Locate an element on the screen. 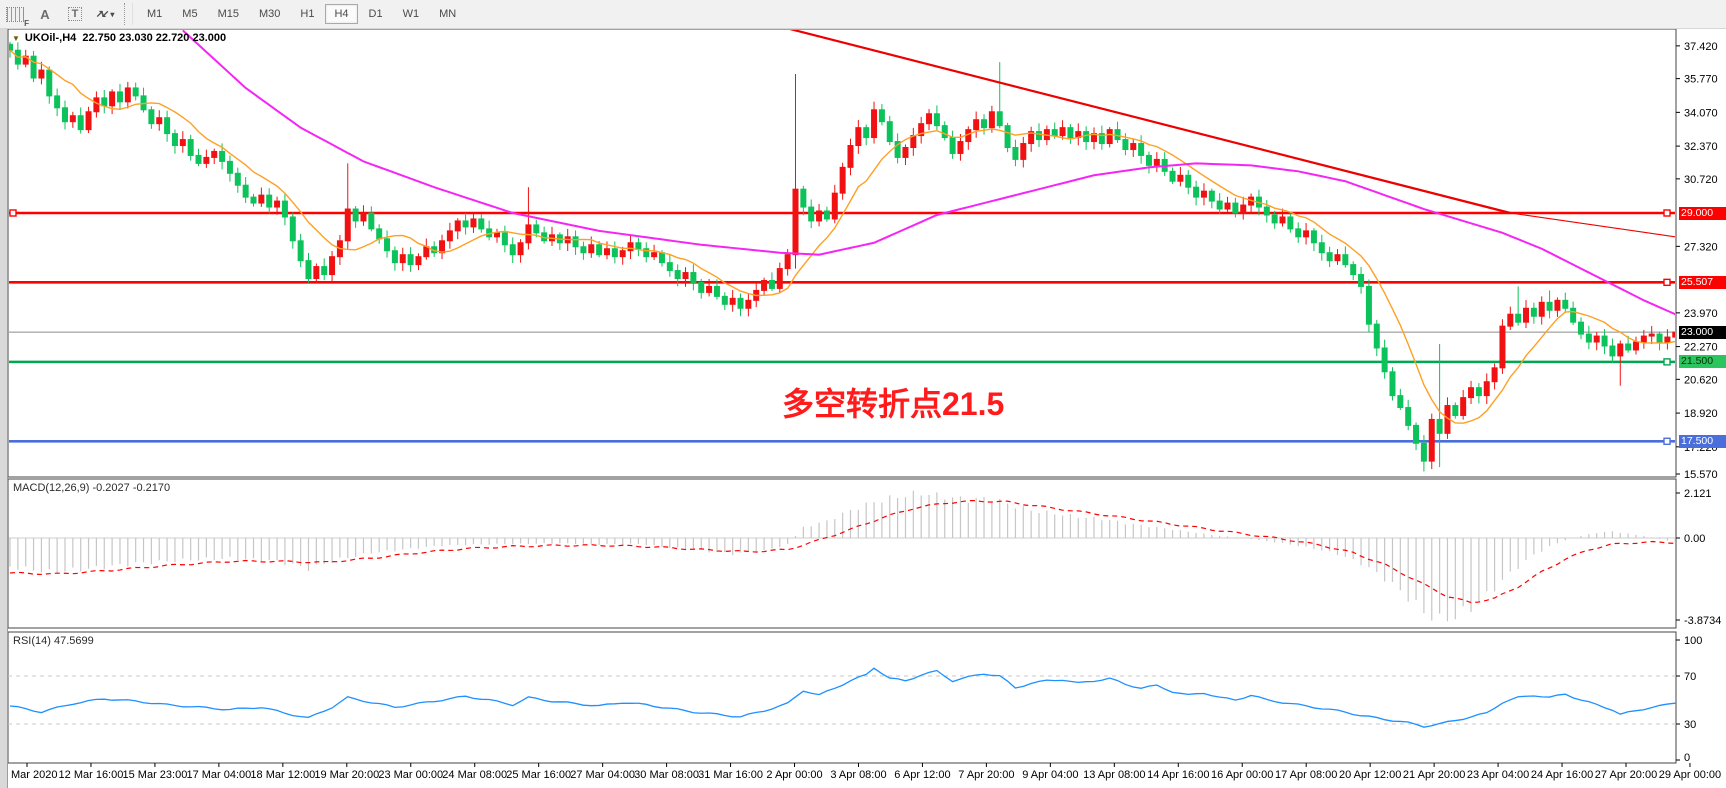 The width and height of the screenshot is (1726, 788). rsi-line is located at coordinates (842, 697).